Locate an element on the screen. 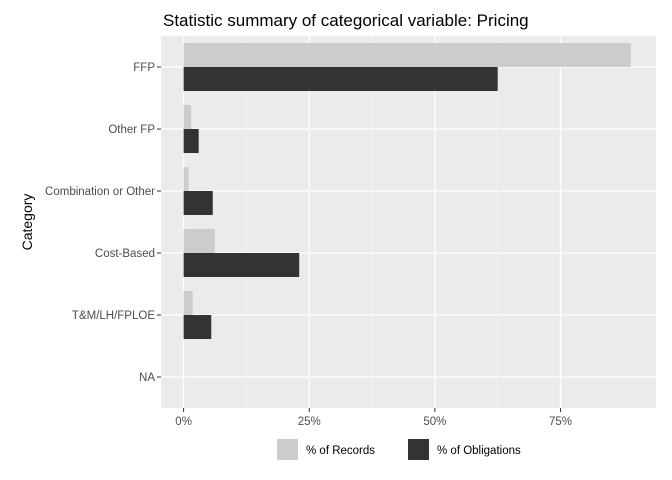 The height and width of the screenshot is (480, 672). x-tick-label: 25% is located at coordinates (309, 422).